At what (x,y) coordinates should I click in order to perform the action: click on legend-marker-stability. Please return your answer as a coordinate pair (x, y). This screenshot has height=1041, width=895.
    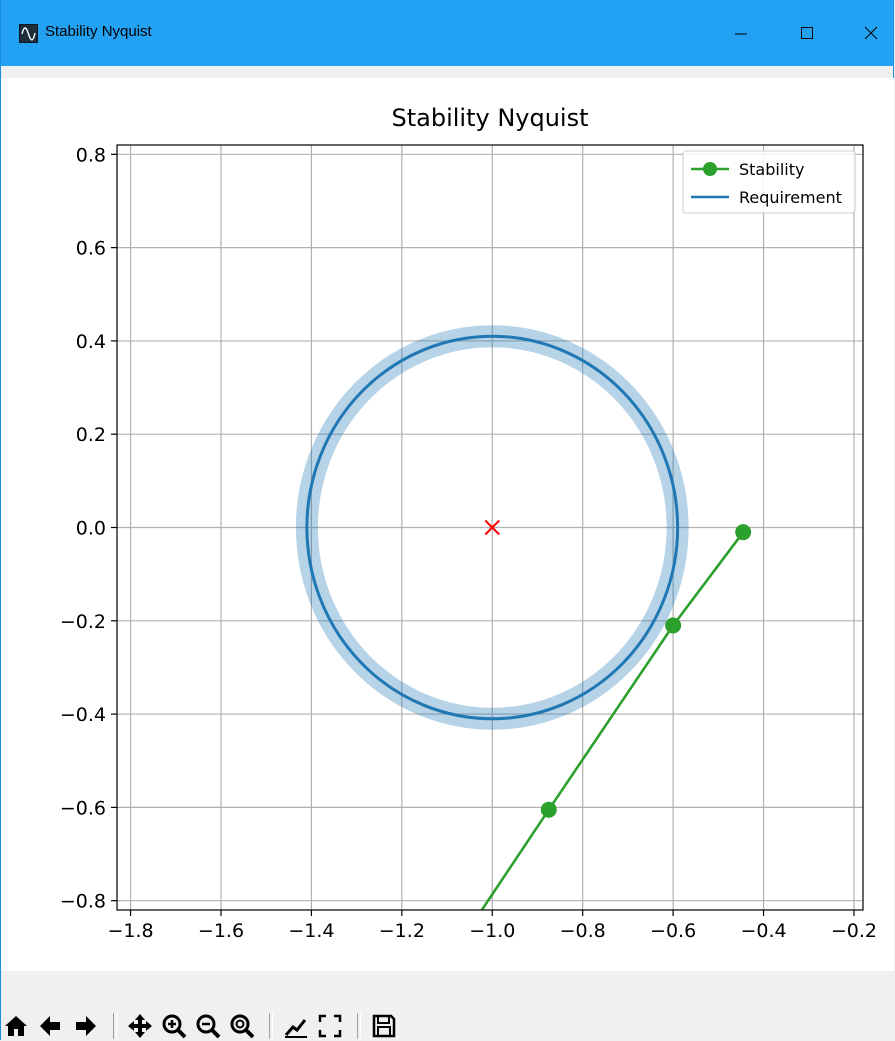
    Looking at the image, I should click on (710, 169).